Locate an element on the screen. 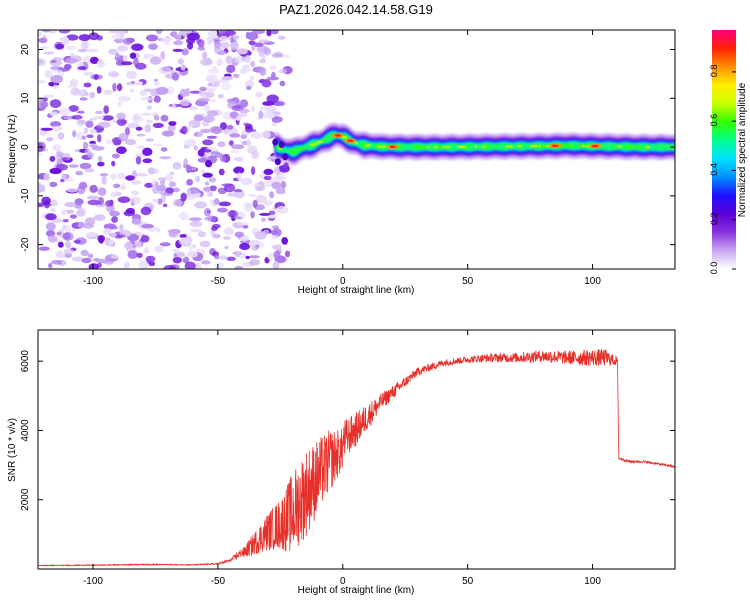 The width and height of the screenshot is (750, 600). y-tick-label: 4000 is located at coordinates (25, 430).